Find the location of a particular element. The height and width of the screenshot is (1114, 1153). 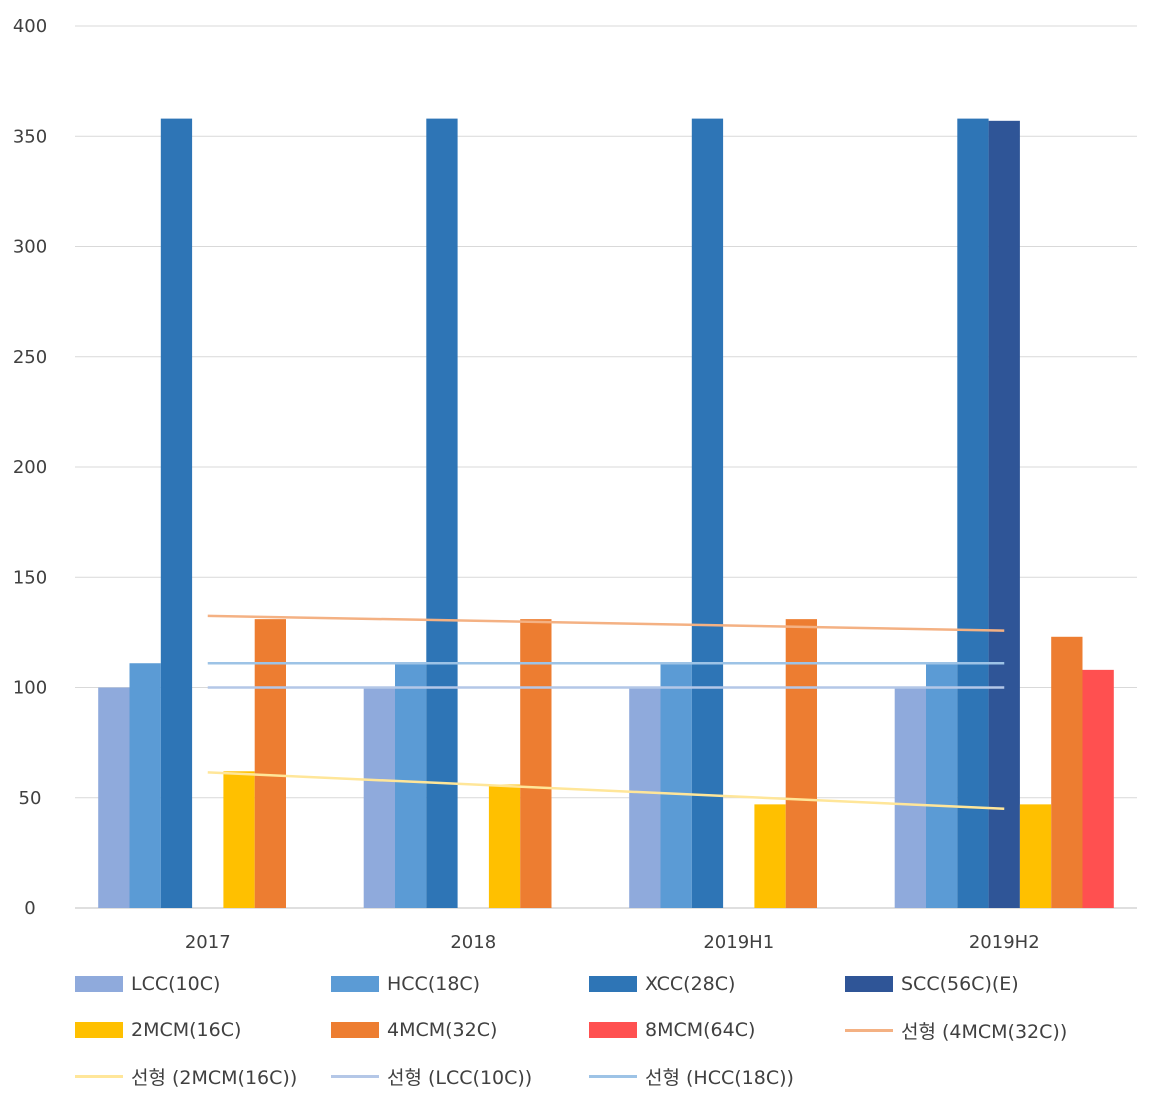

bar-HCC(18C)-2017 is located at coordinates (145, 785).